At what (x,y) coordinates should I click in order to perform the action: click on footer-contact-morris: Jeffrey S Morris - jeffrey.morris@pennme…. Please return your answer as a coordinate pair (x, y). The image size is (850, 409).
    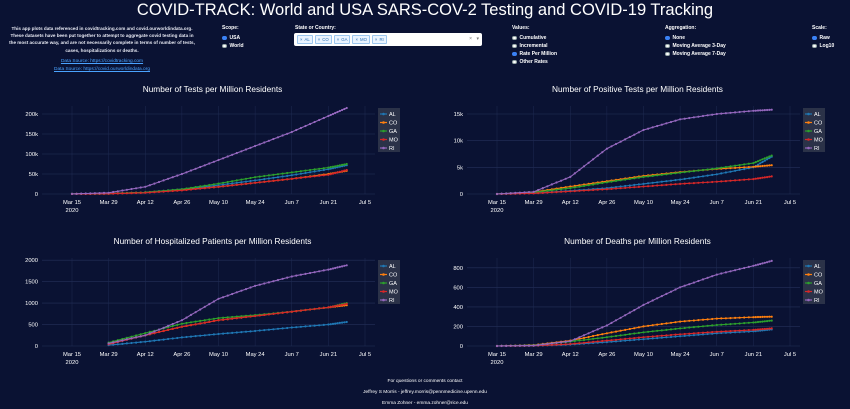
    Looking at the image, I should click on (425, 392).